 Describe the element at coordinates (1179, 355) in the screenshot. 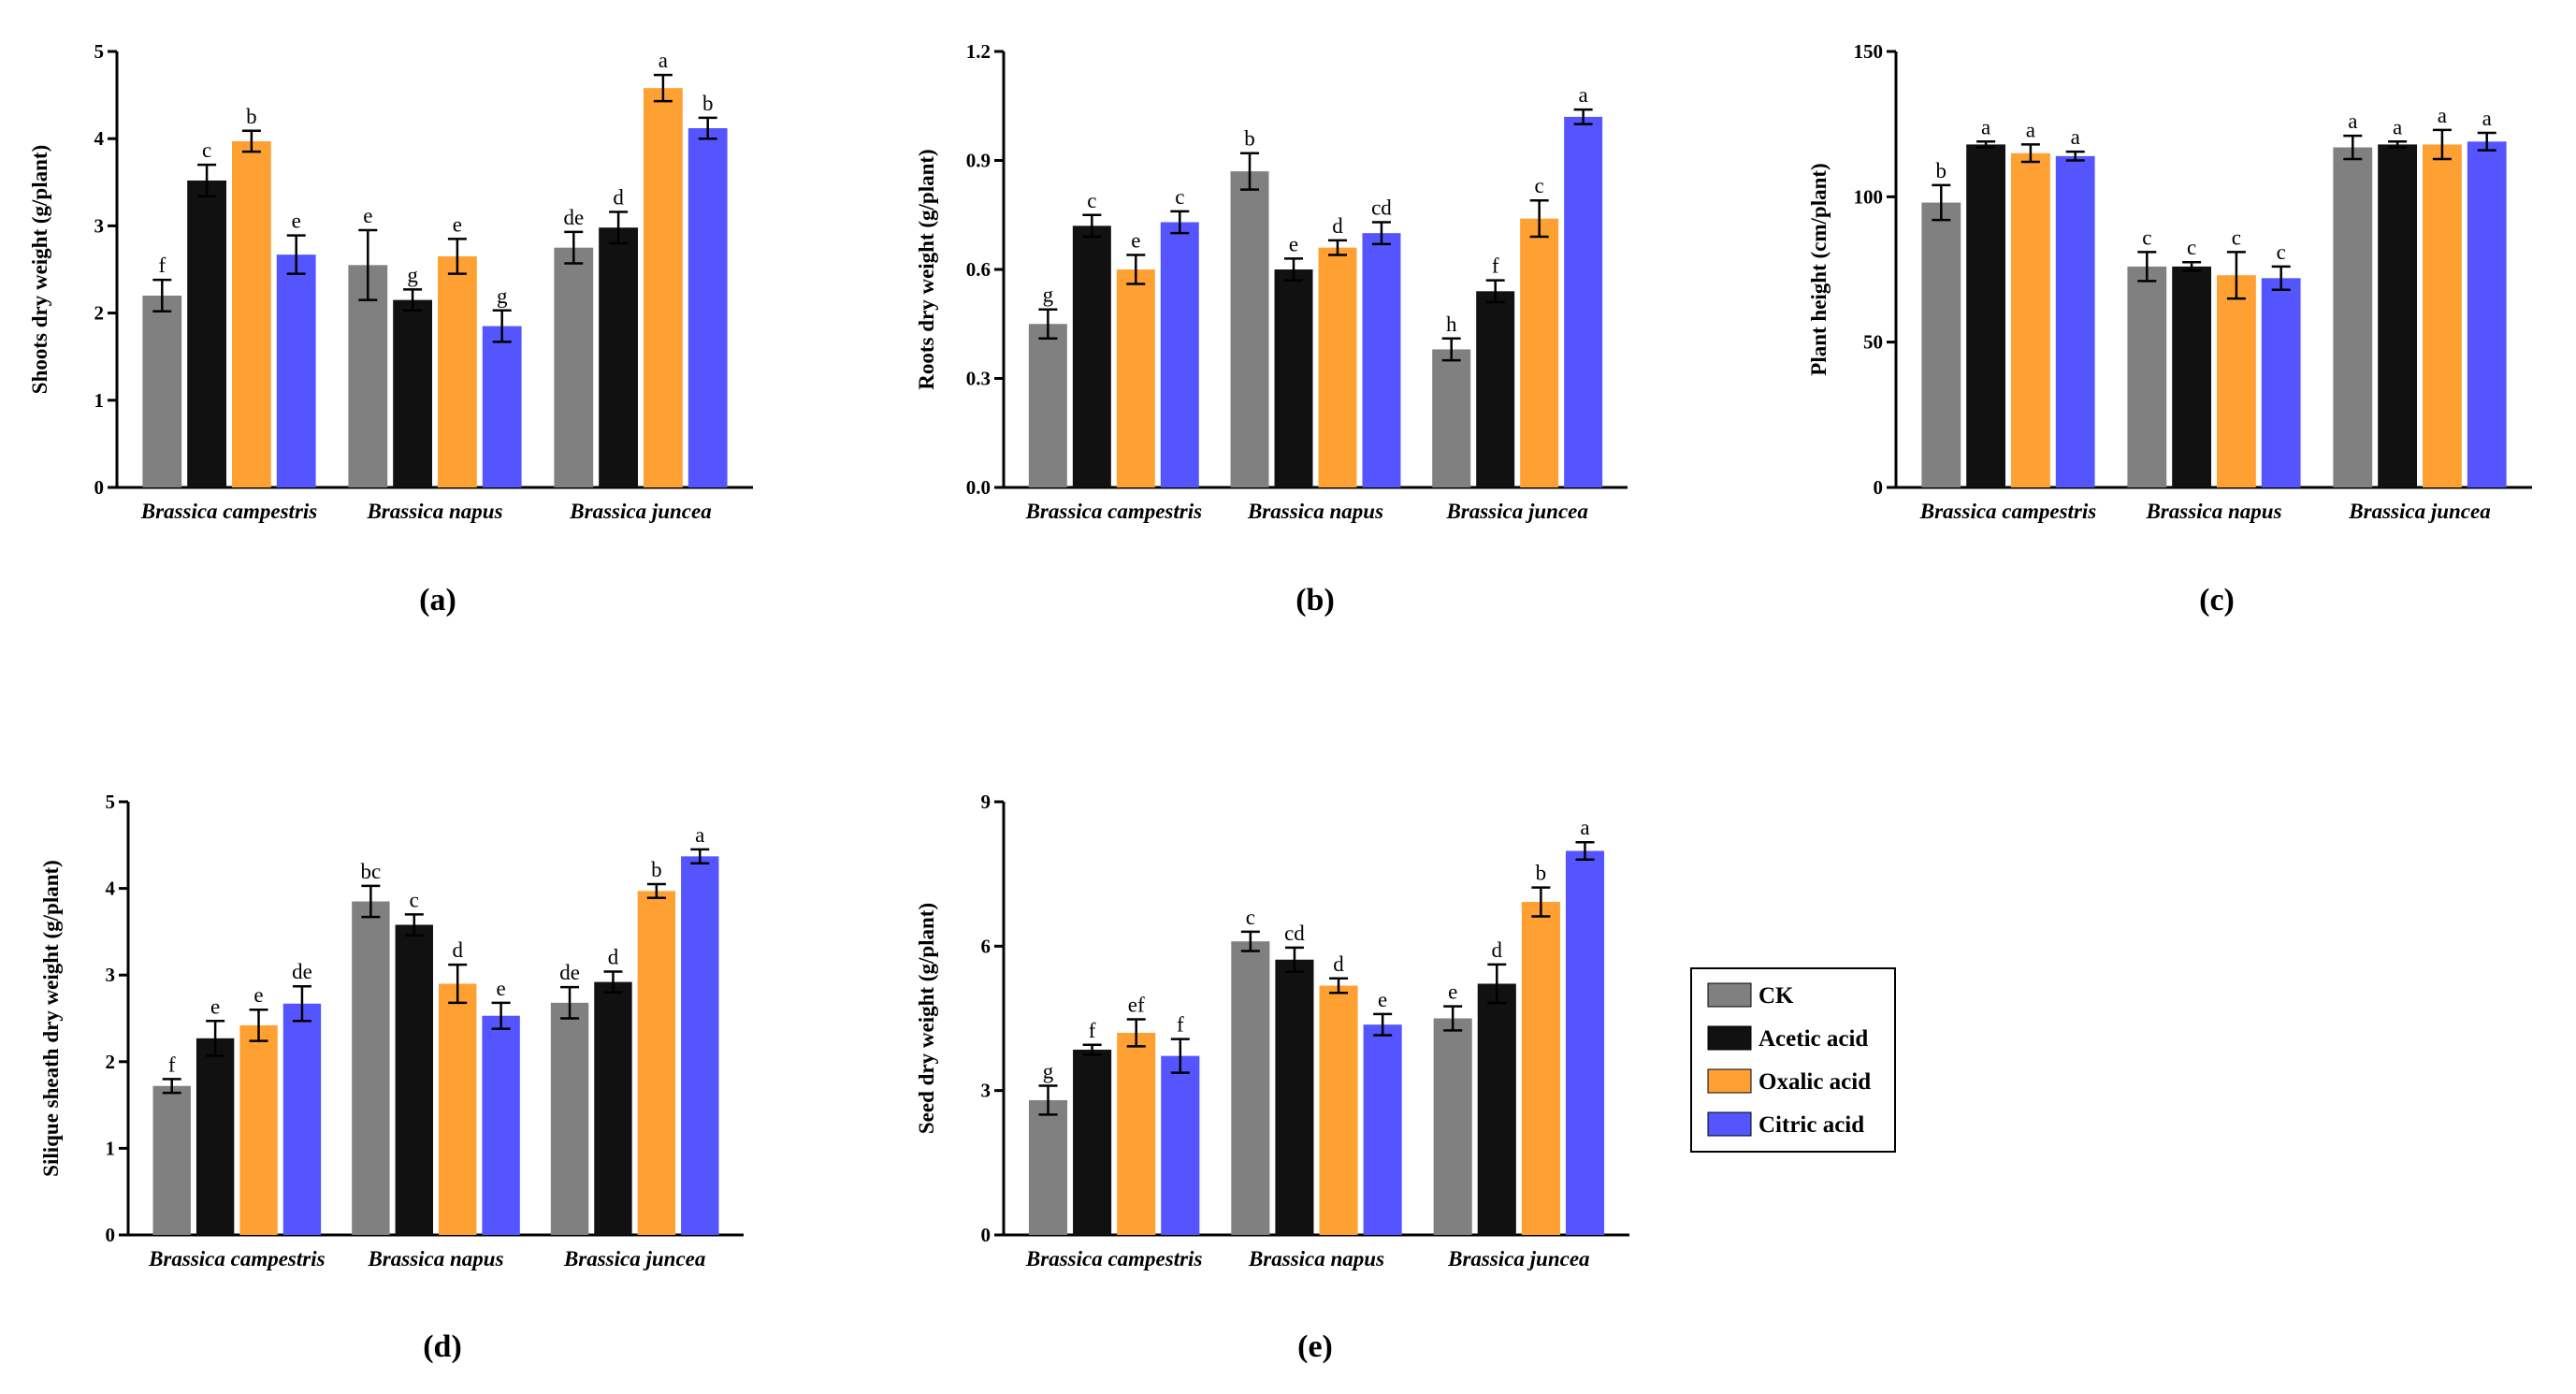

I see `bar-citric-acid-brassica-campestris` at that location.